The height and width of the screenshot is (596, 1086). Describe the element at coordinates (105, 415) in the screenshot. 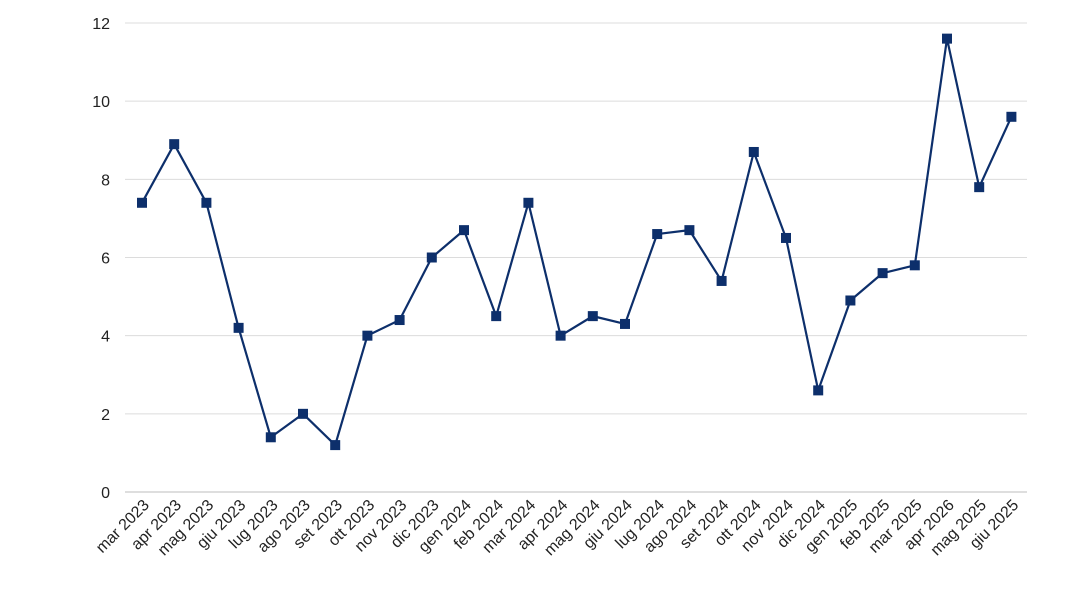

I see `y-tick-label: 2` at that location.